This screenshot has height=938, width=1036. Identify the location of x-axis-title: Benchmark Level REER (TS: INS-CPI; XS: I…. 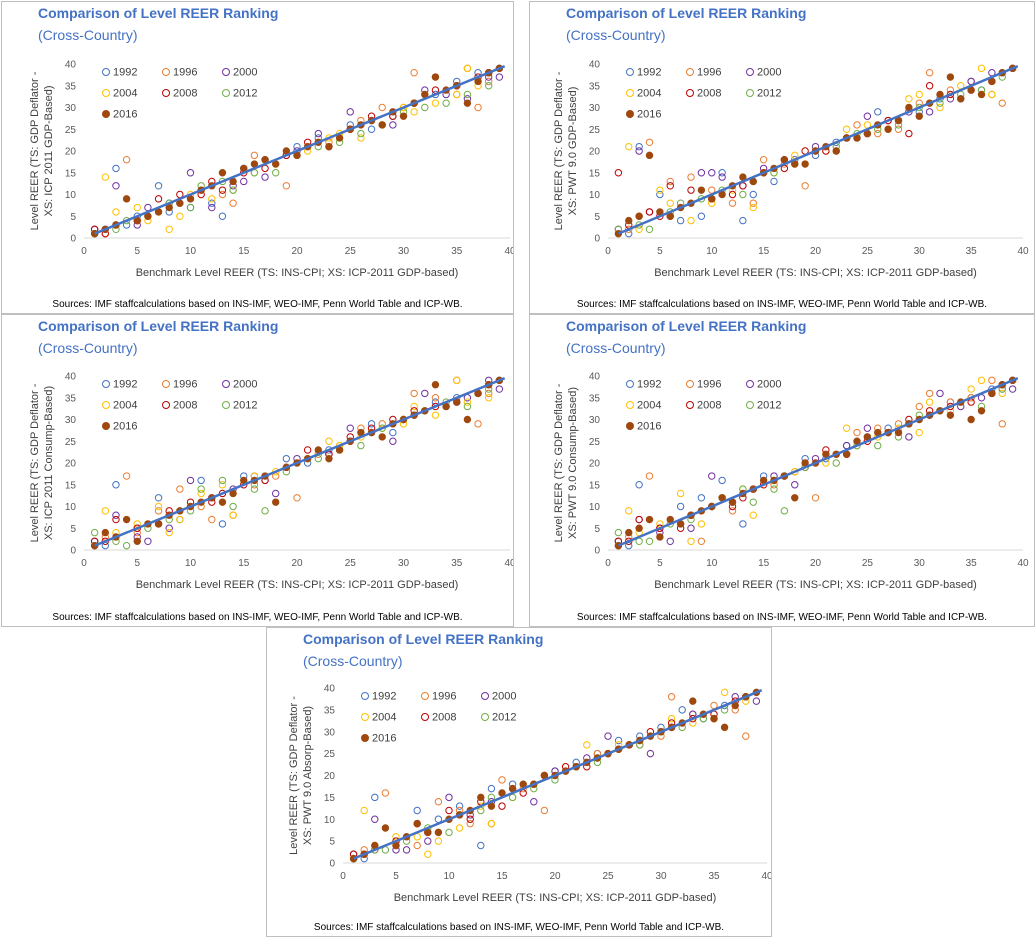
(297, 273).